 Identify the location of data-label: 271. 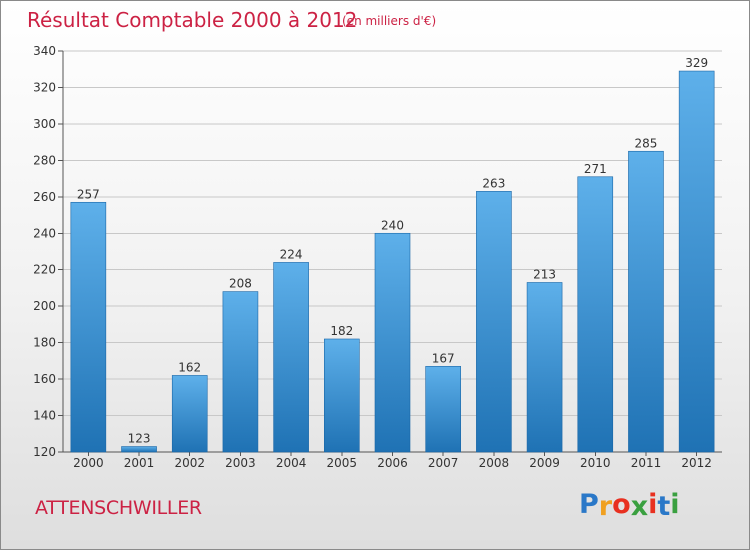
(595, 169).